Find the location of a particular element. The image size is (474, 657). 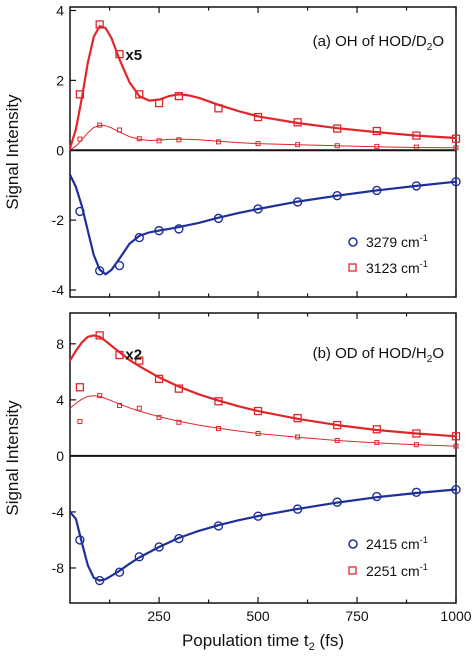

legend-label-3279: 3279 cm-1 is located at coordinates (397, 241).